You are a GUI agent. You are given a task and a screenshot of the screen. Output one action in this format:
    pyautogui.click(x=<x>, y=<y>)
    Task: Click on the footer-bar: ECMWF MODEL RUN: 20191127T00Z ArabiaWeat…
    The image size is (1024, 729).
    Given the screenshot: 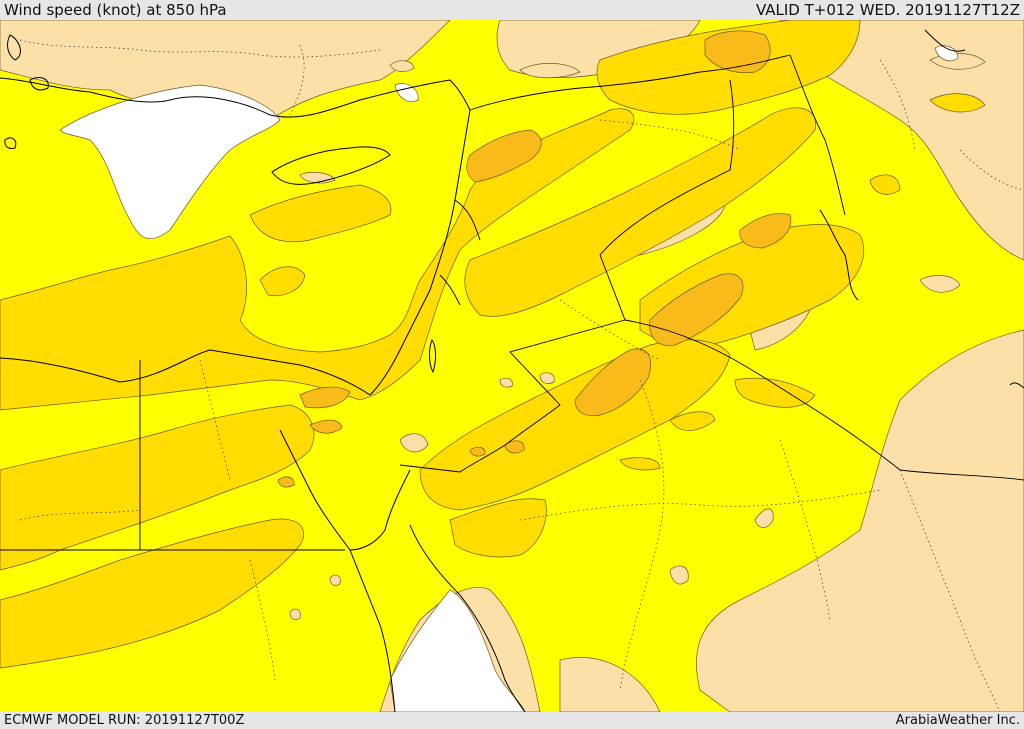 What is the action you would take?
    pyautogui.click(x=512, y=720)
    